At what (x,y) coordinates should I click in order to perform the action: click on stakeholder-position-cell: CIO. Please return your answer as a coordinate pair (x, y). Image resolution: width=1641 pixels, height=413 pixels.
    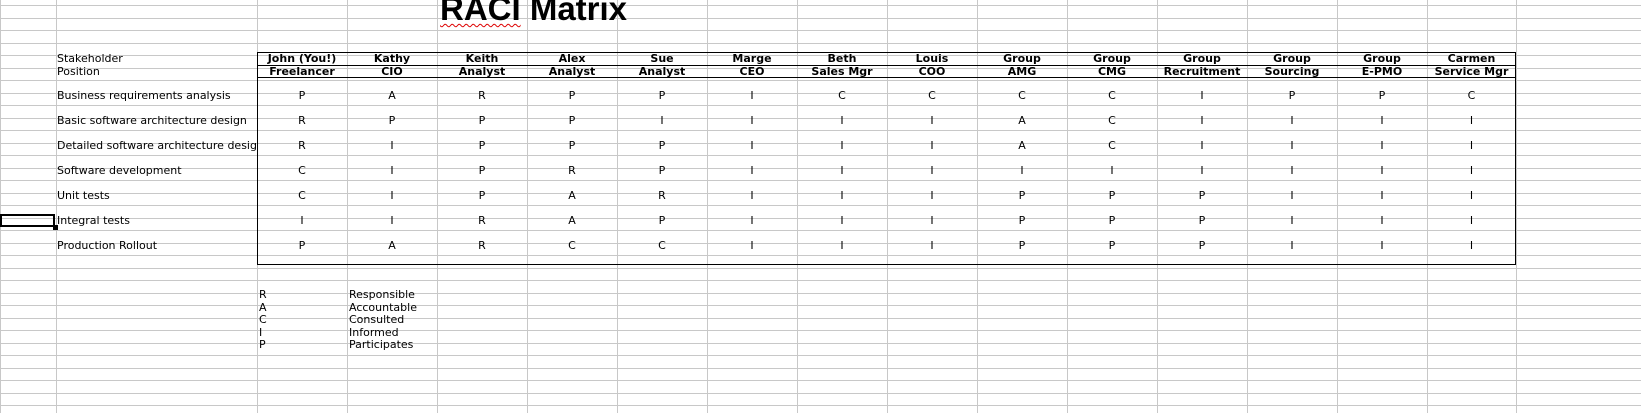
    Looking at the image, I should click on (392, 72).